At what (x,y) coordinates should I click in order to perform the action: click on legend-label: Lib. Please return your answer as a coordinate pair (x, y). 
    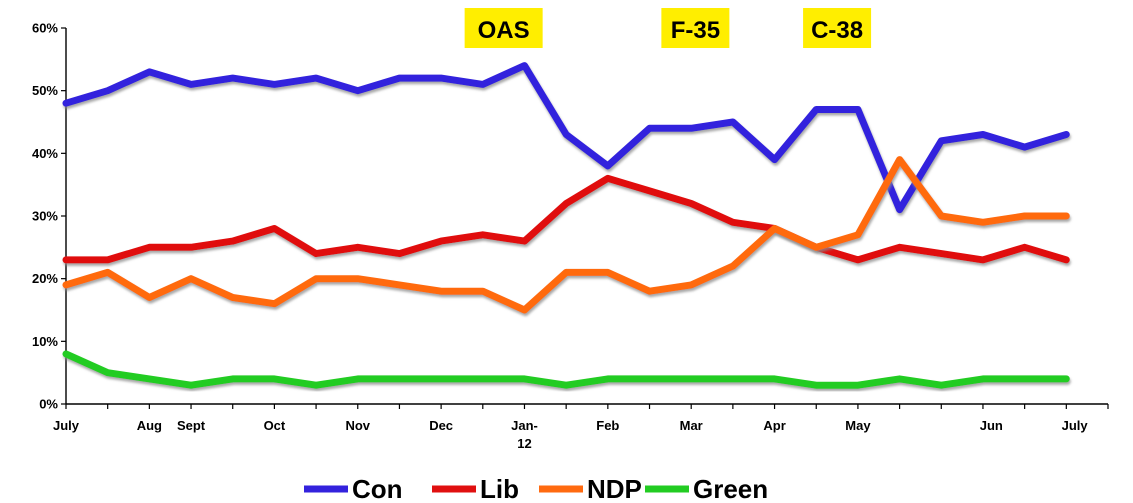
    Looking at the image, I should click on (499, 488).